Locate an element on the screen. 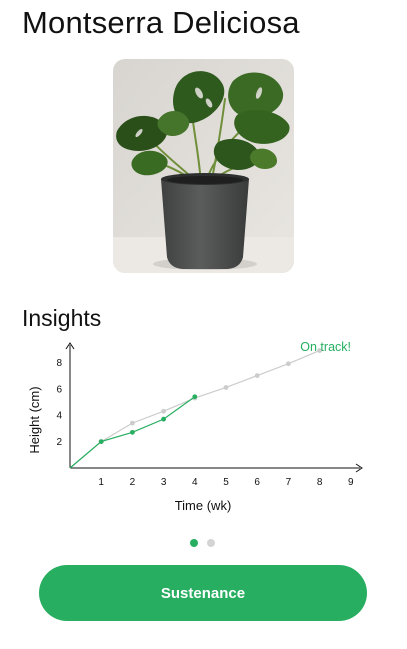 This screenshot has width=407, height=649. x-axis-arrow-icon is located at coordinates (359, 468).